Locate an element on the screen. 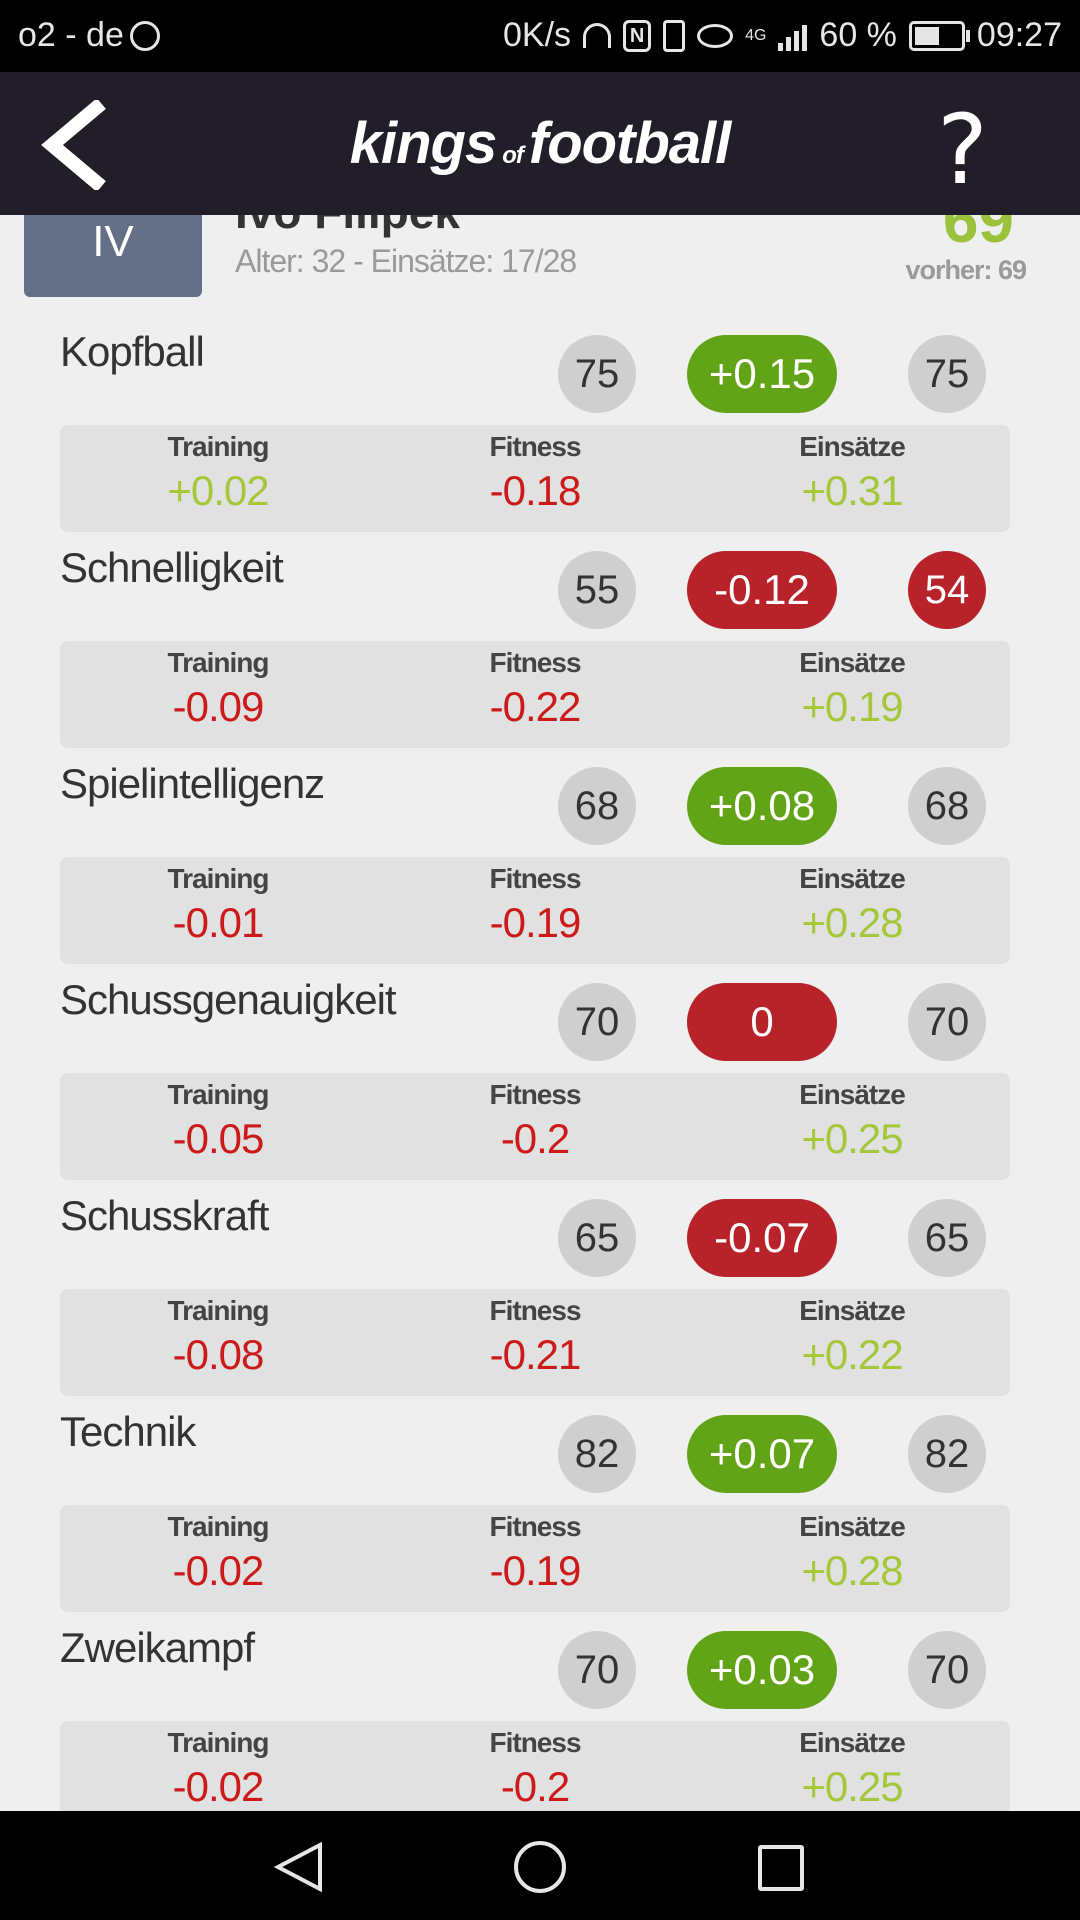  skill-delta-badge: -0.12 is located at coordinates (762, 590).